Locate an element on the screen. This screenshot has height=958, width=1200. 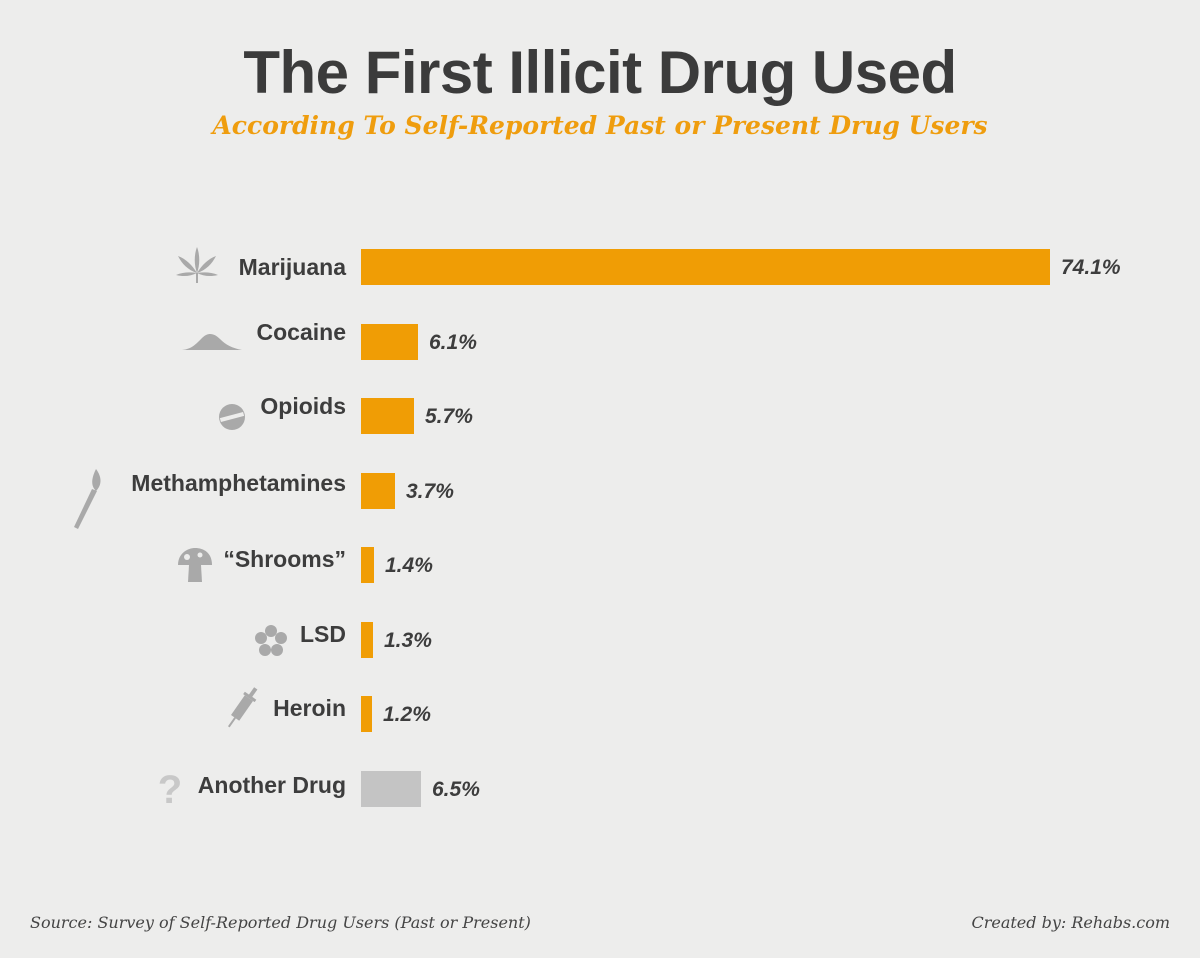
category-label: “Shrooms” is located at coordinates (284, 559).